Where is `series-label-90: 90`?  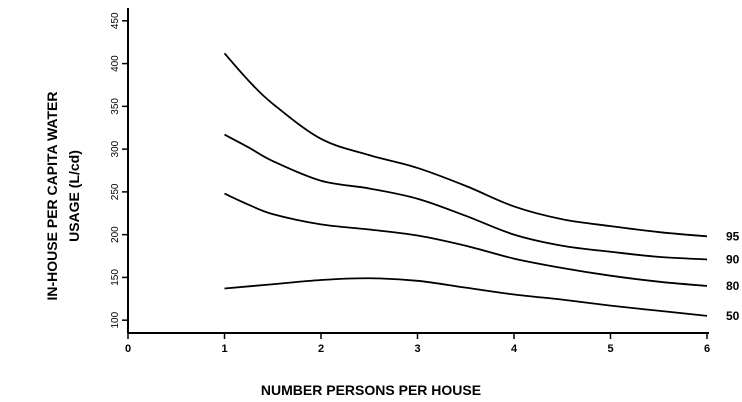 series-label-90: 90 is located at coordinates (733, 259).